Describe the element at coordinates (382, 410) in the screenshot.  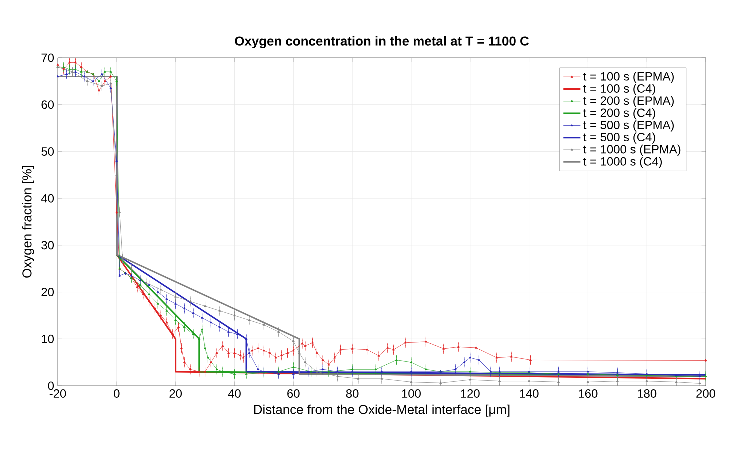
I see `x-axis-title: Distance from the Oxide-Metal interface [μm]` at that location.